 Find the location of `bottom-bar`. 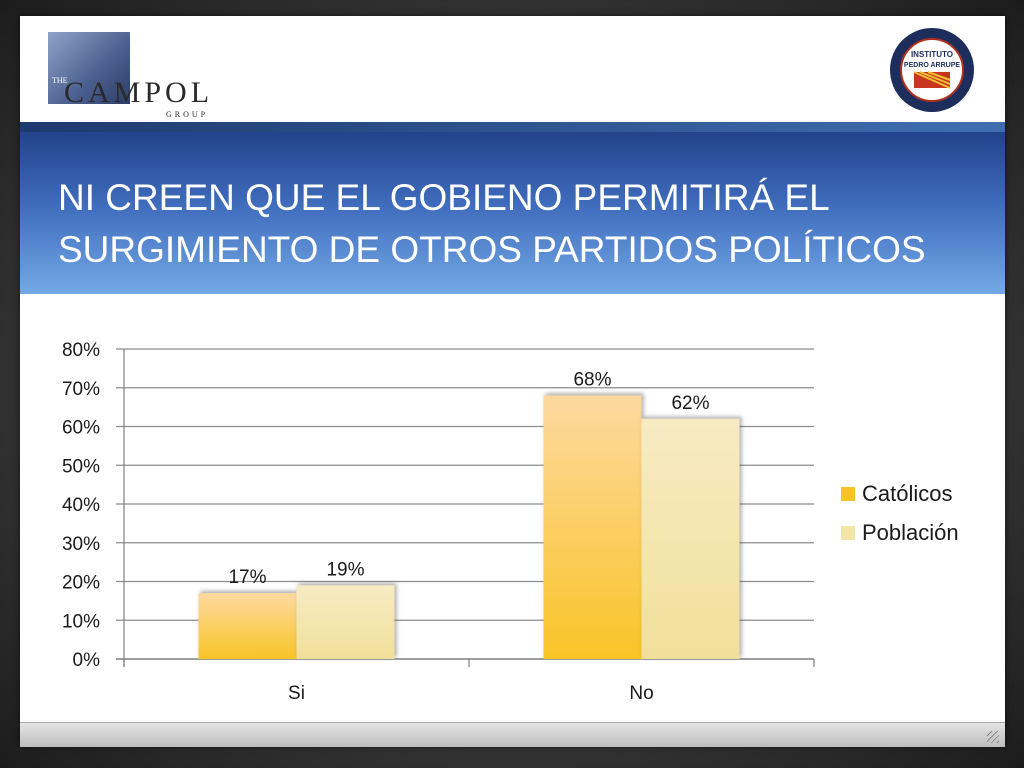

bottom-bar is located at coordinates (512, 734).